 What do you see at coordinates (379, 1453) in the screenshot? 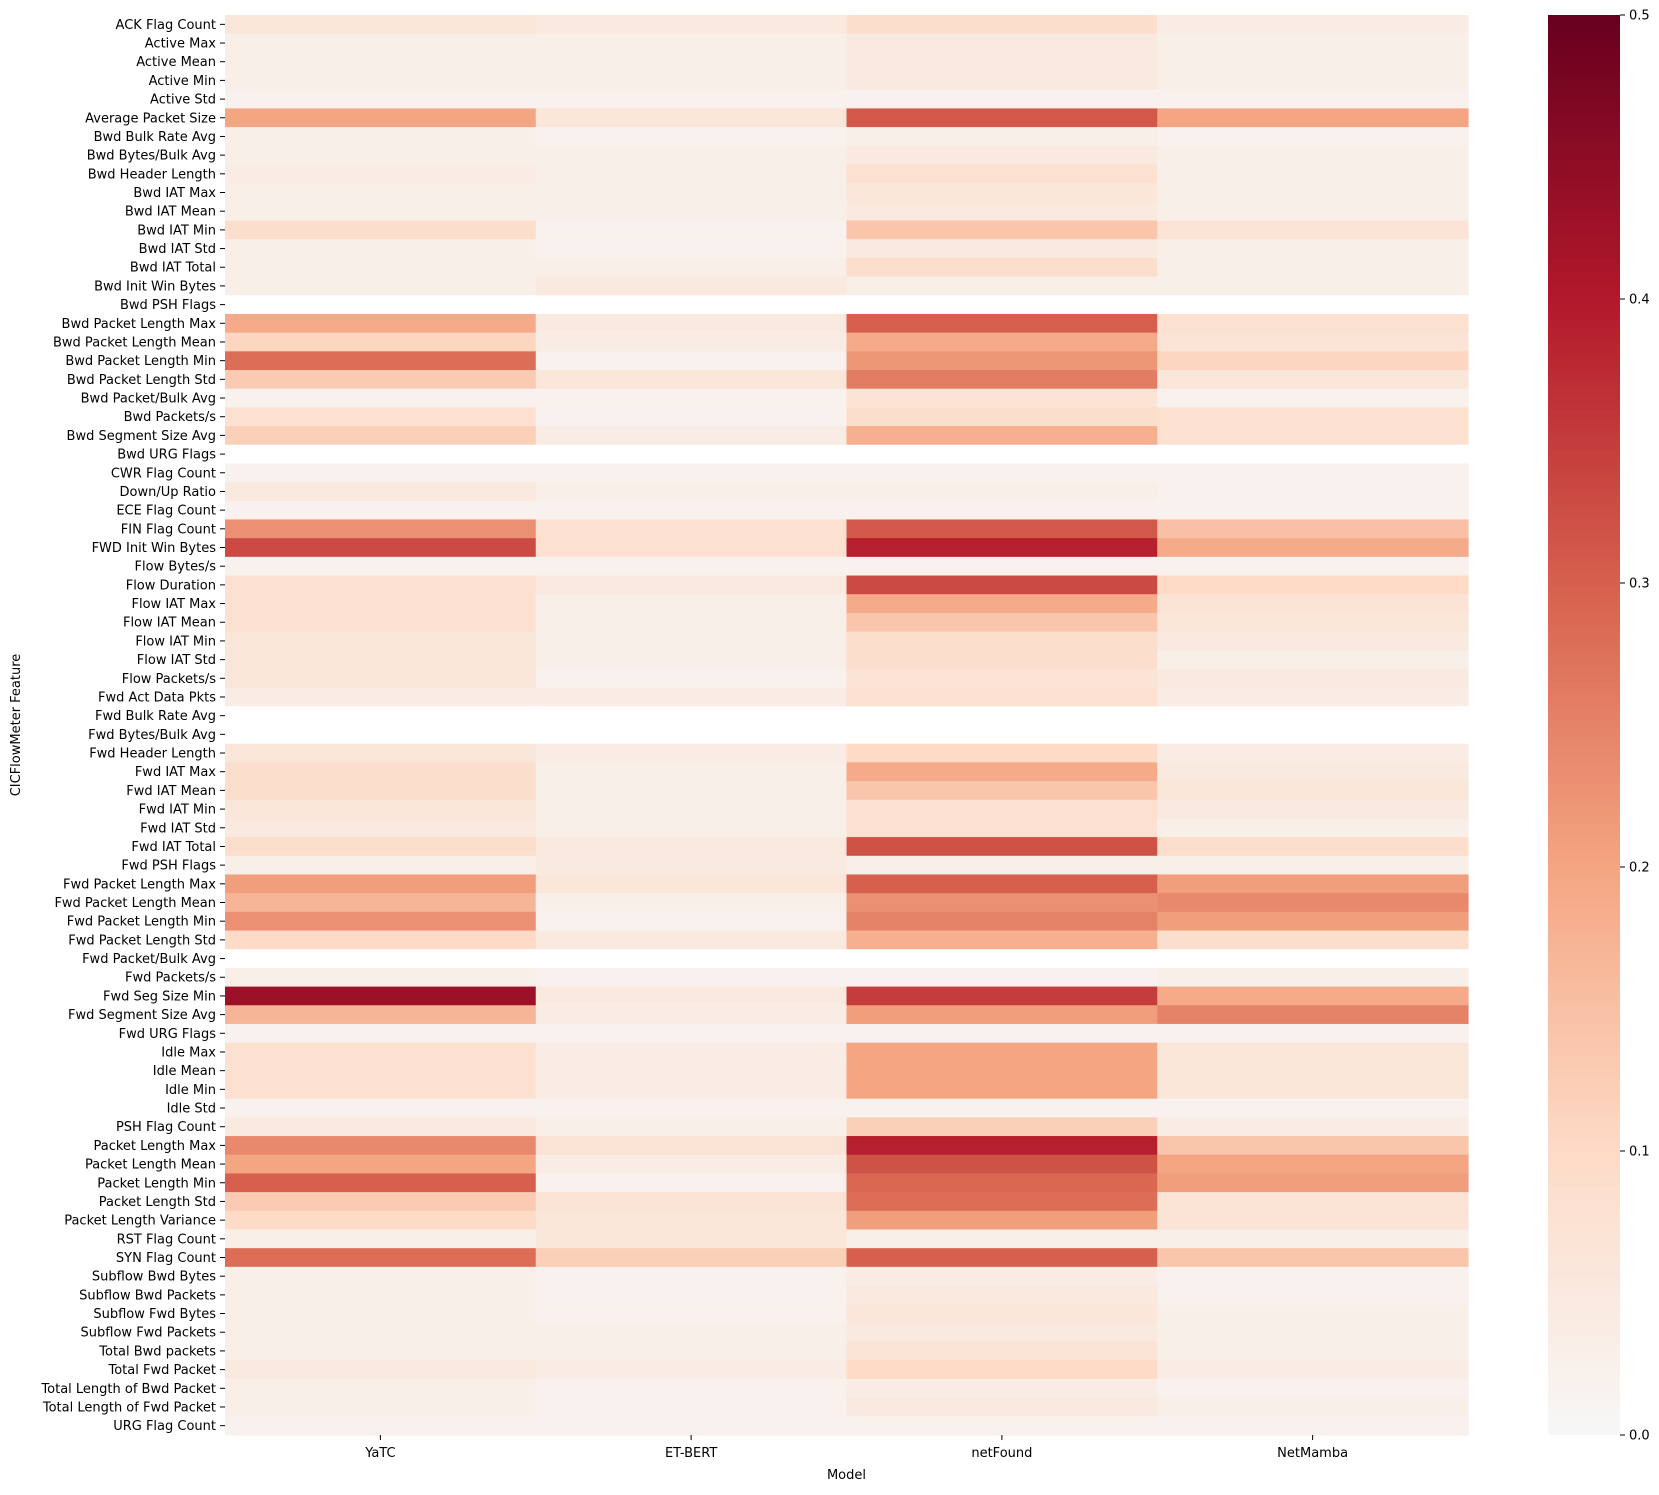
I see `x-tick-label: YaTC` at bounding box center [379, 1453].